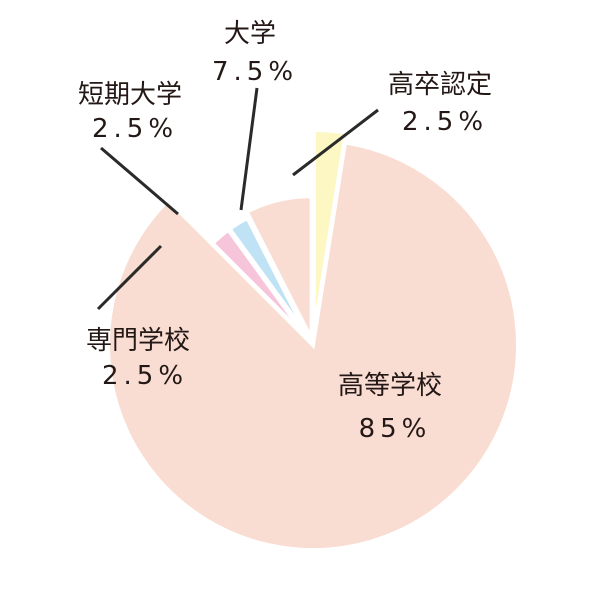  What do you see at coordinates (255, 72) in the screenshot?
I see `slice-label-value-5: 7.5%` at bounding box center [255, 72].